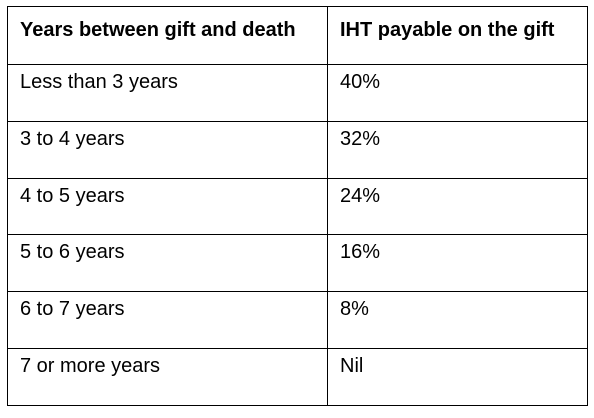 This screenshot has height=418, width=594. What do you see at coordinates (167, 149) in the screenshot?
I see `years-cell: 3 to 4 years` at bounding box center [167, 149].